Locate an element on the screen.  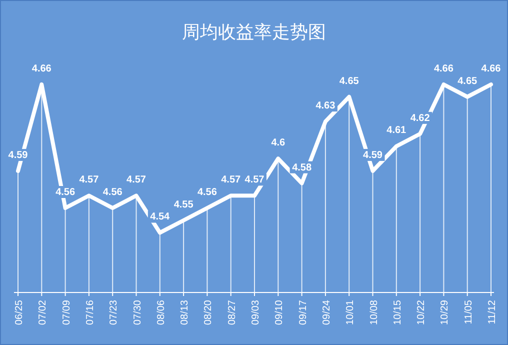
x-tick-label: 07/30 is located at coordinates (138, 313).